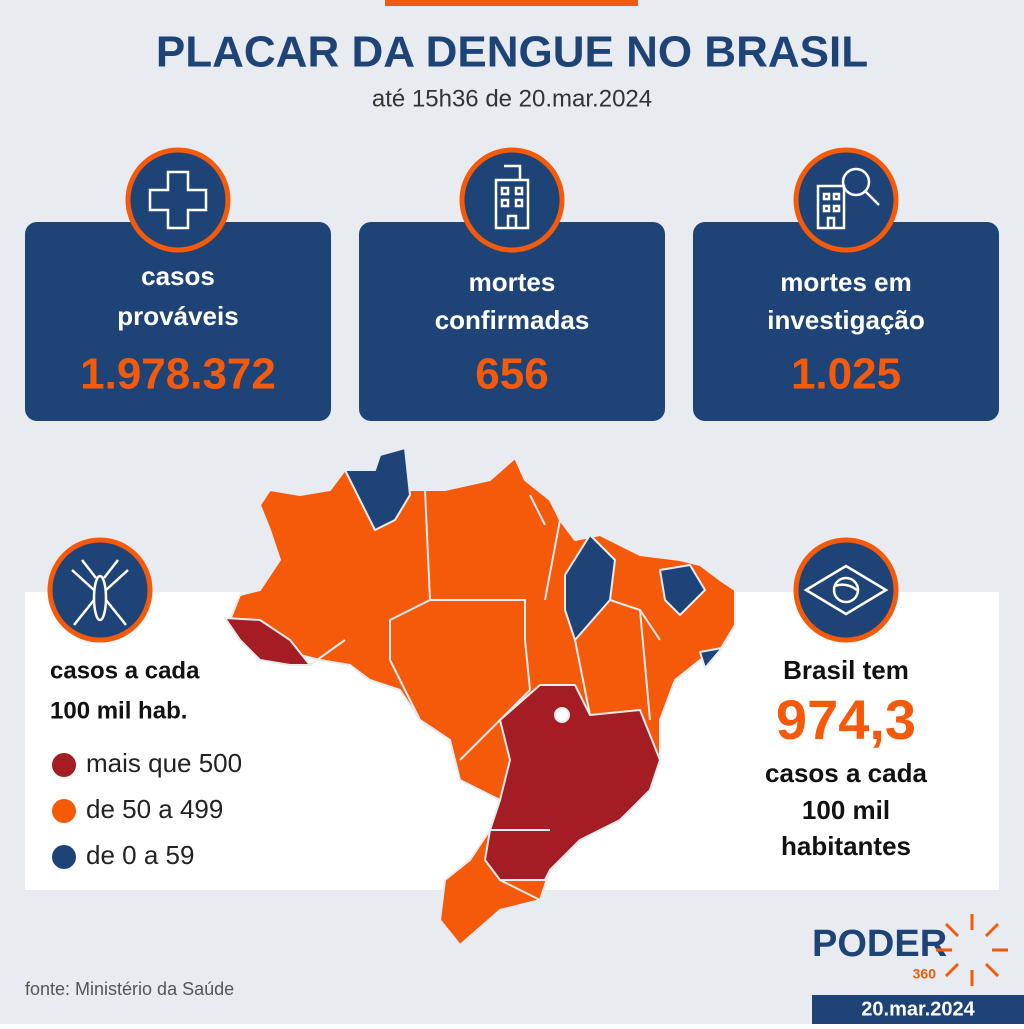 This screenshot has width=1024, height=1029. What do you see at coordinates (125, 670) in the screenshot?
I see `legend-title: casos a cada` at bounding box center [125, 670].